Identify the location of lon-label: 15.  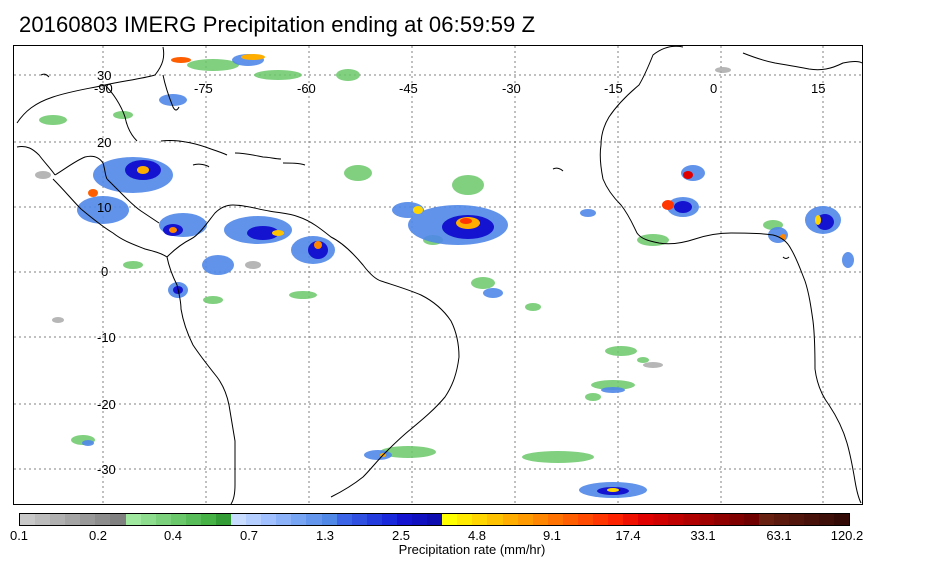
(818, 88).